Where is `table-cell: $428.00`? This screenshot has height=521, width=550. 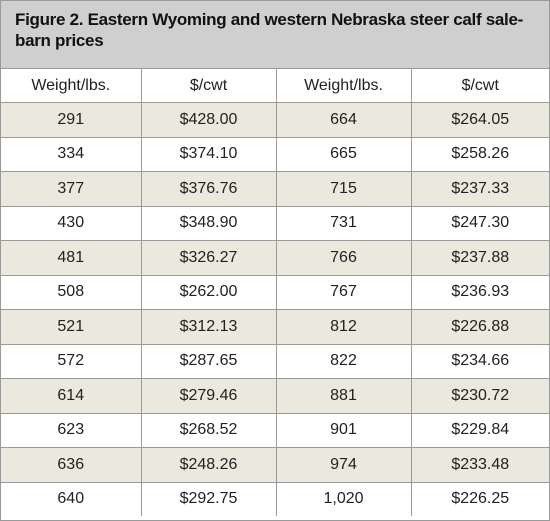
table-cell: $428.00 is located at coordinates (208, 119).